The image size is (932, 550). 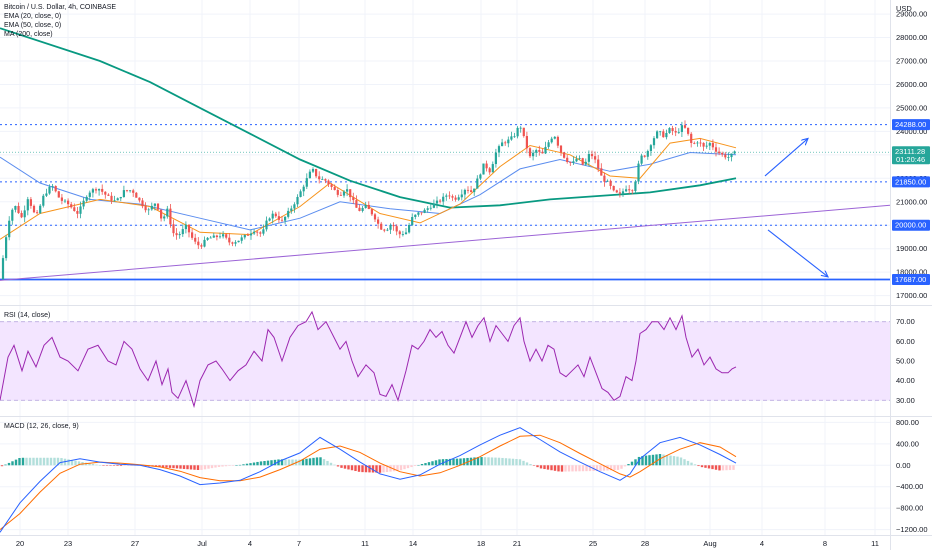 What do you see at coordinates (911, 248) in the screenshot?
I see `price-tick-label: 19000.00` at bounding box center [911, 248].